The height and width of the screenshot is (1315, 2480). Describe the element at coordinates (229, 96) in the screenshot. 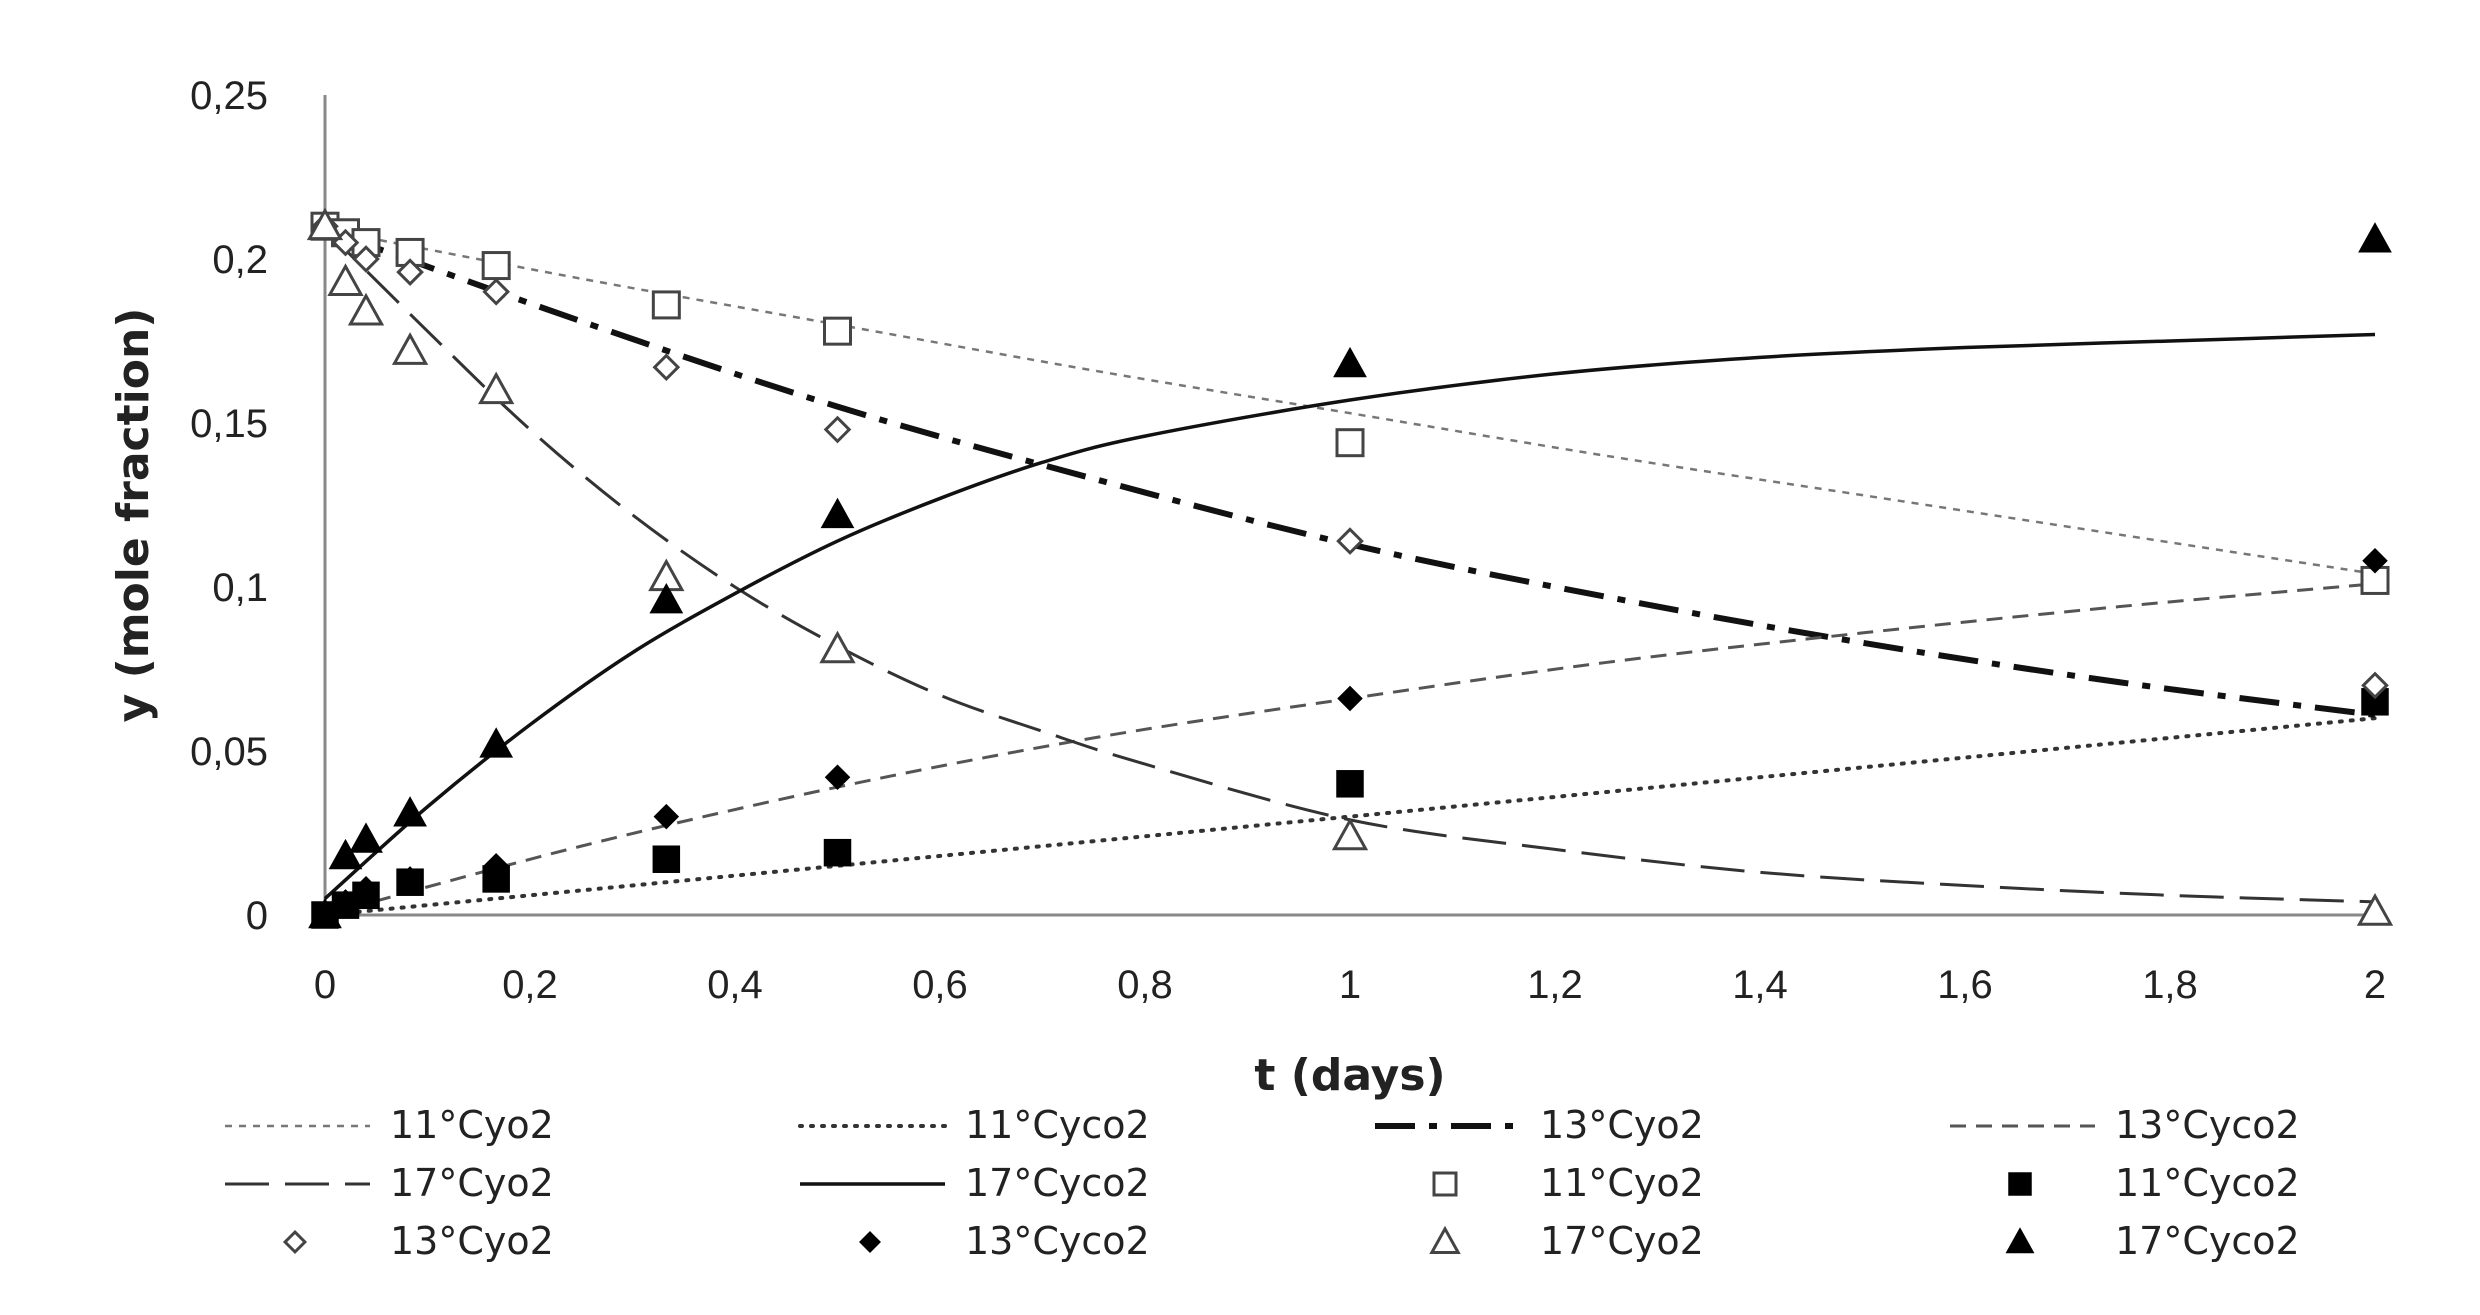

I see `y-tick-label: 0,25` at that location.